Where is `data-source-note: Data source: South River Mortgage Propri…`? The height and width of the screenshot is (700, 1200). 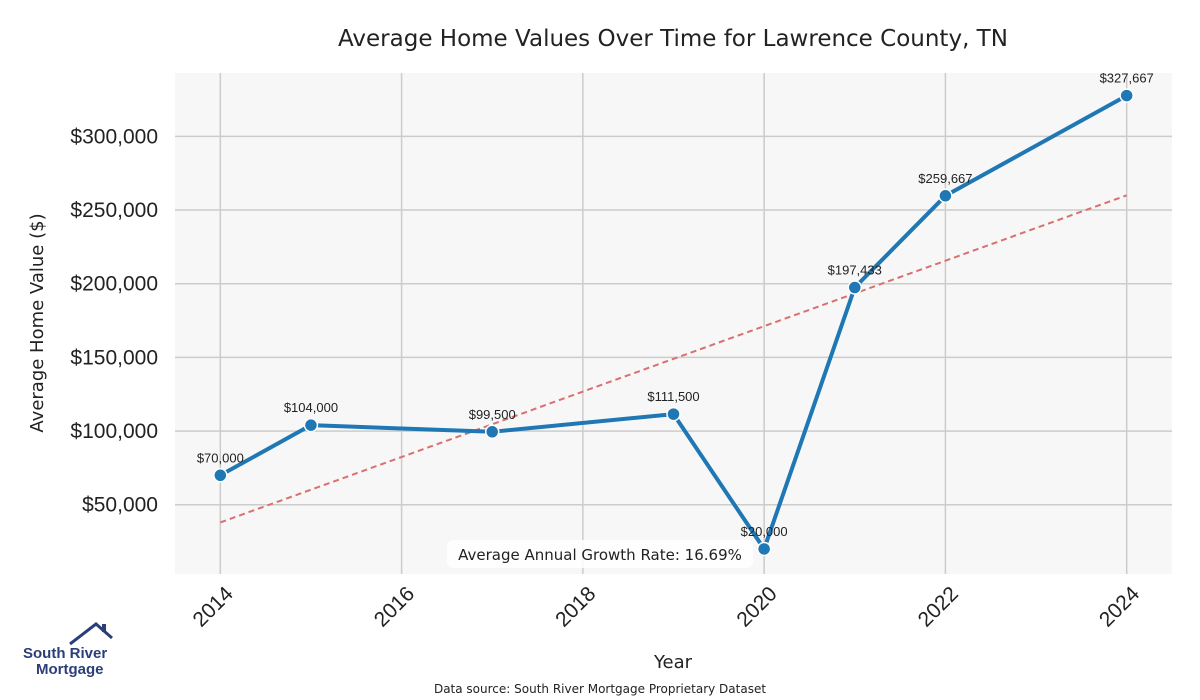
data-source-note: Data source: South River Mortgage Propri… is located at coordinates (600, 689).